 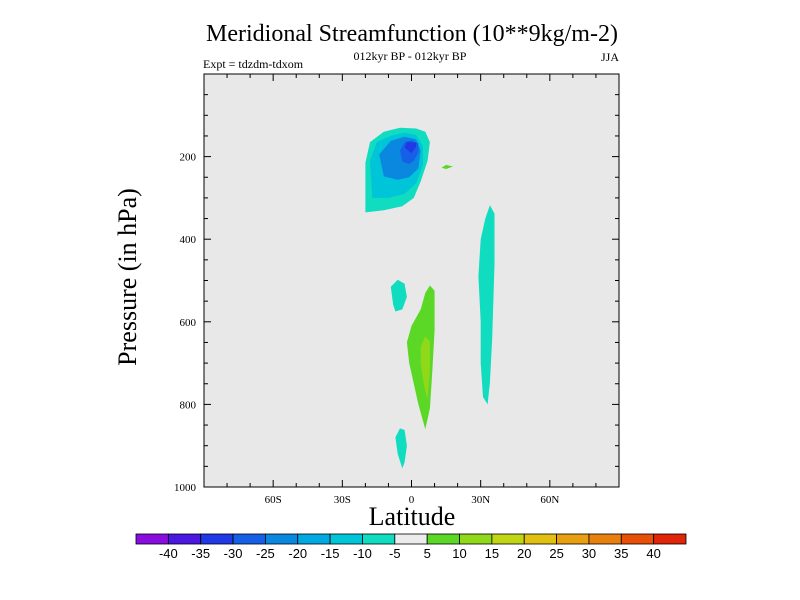 What do you see at coordinates (430, 298) in the screenshot?
I see `contour-layer` at bounding box center [430, 298].